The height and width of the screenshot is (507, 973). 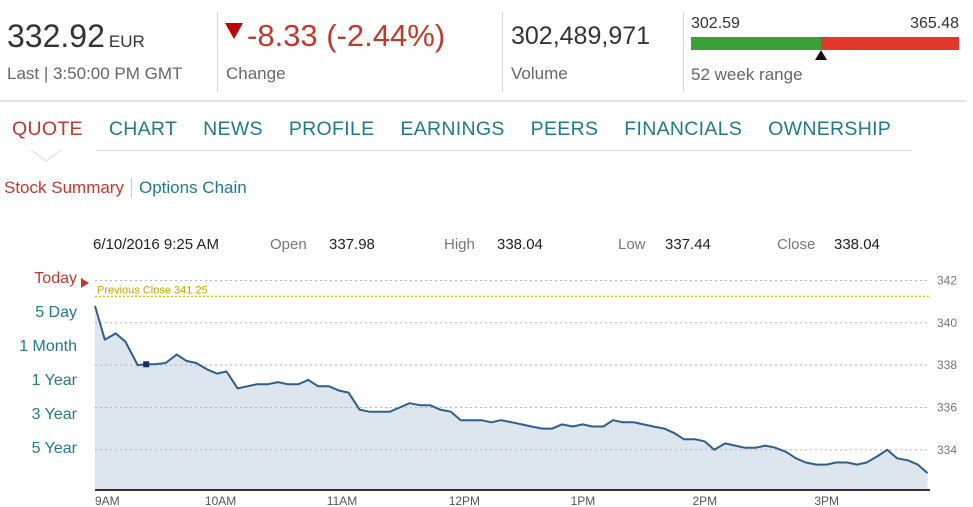 What do you see at coordinates (747, 74) in the screenshot?
I see `range-label: 52 week range` at bounding box center [747, 74].